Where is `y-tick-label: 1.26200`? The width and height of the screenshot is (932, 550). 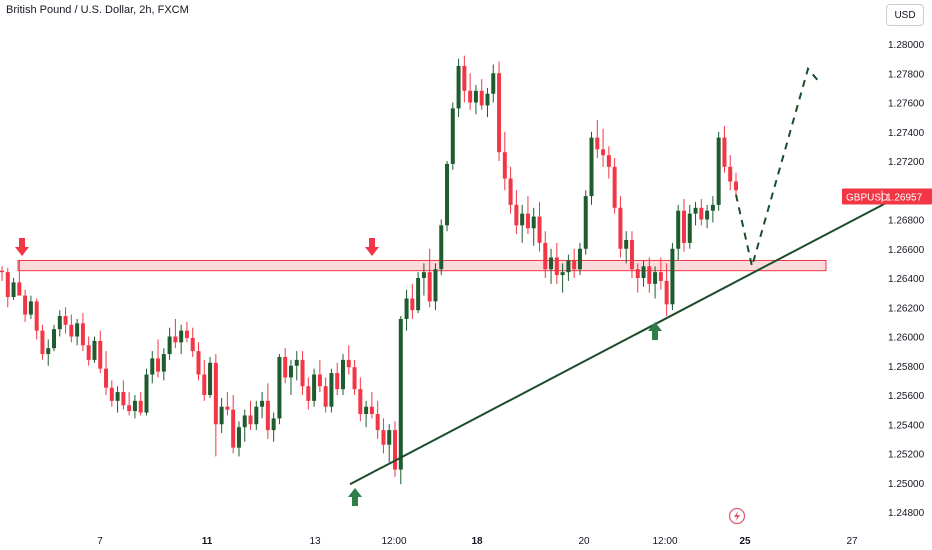
y-tick-label: 1.26200 is located at coordinates (906, 308).